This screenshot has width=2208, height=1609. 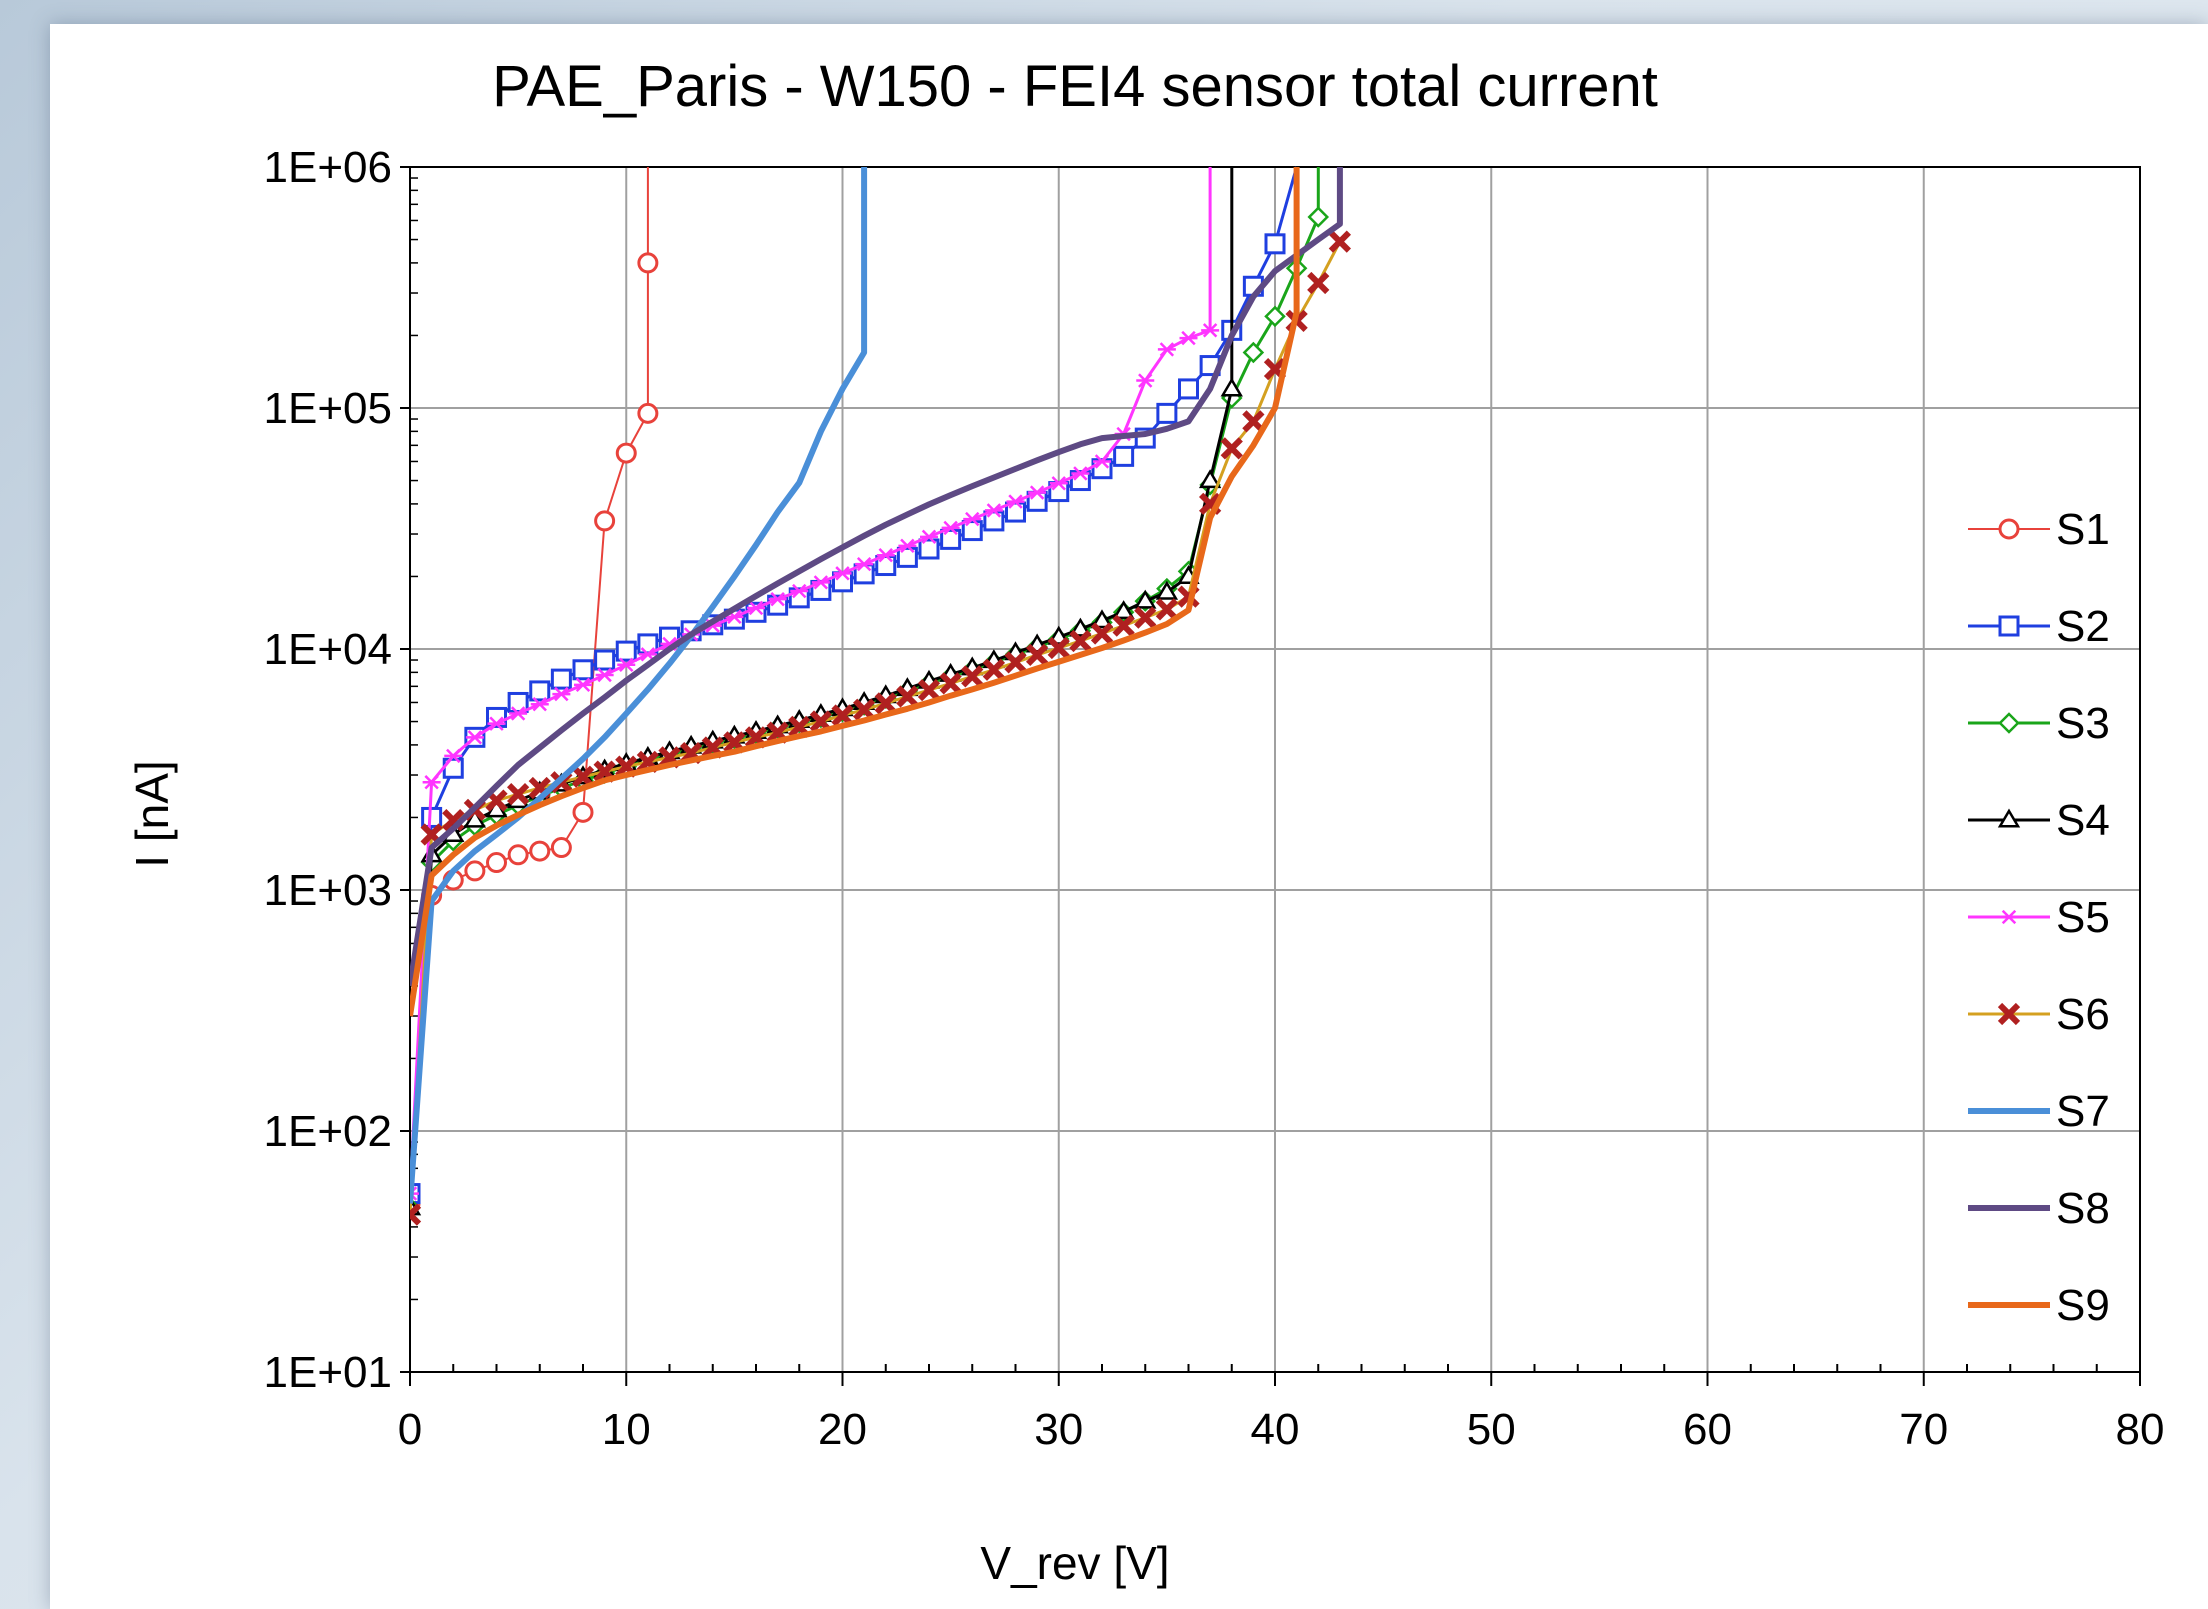 I want to click on legend-label: S2, so click(x=2083, y=626).